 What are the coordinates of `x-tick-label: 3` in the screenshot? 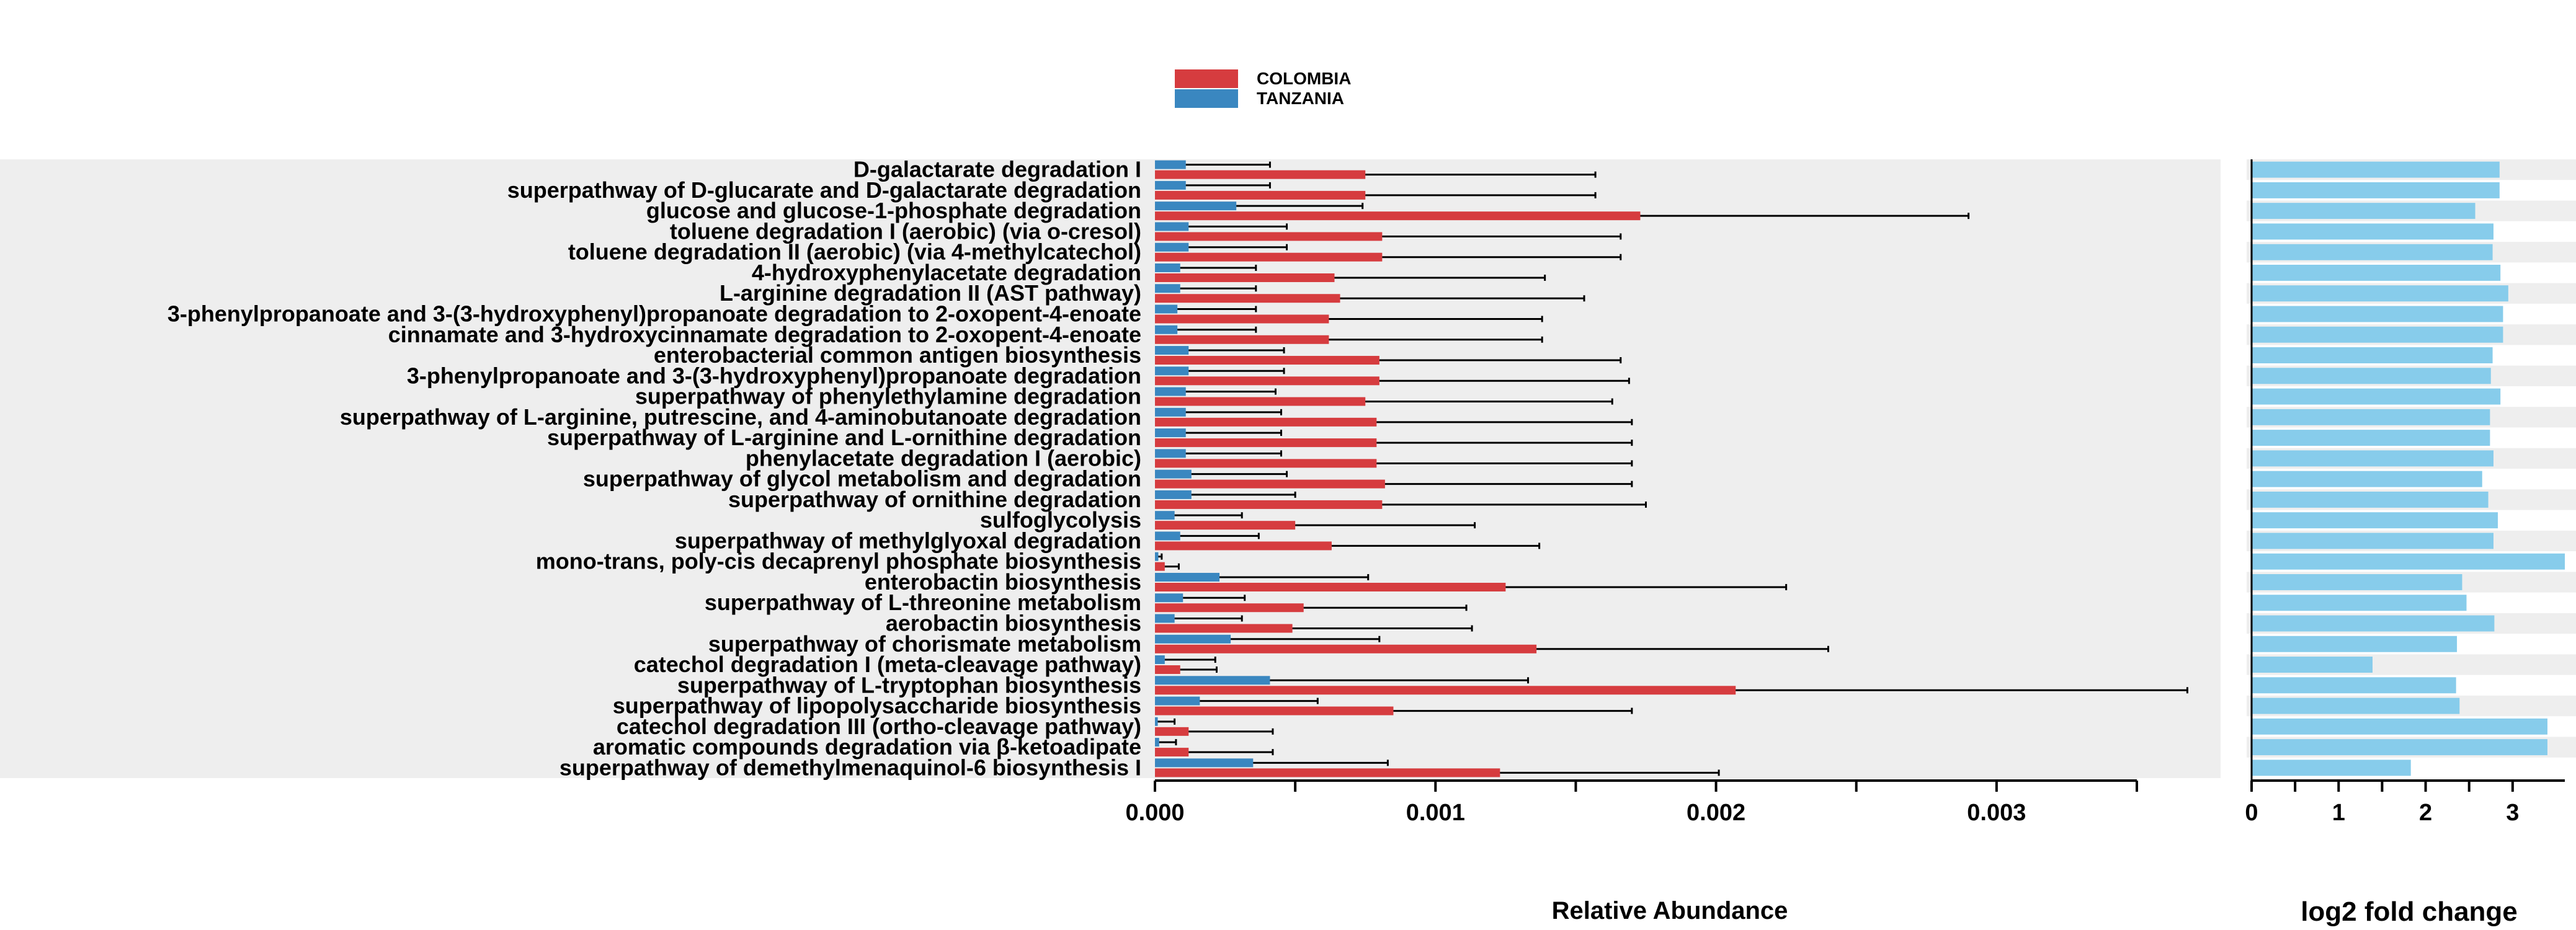 It's located at (2513, 813).